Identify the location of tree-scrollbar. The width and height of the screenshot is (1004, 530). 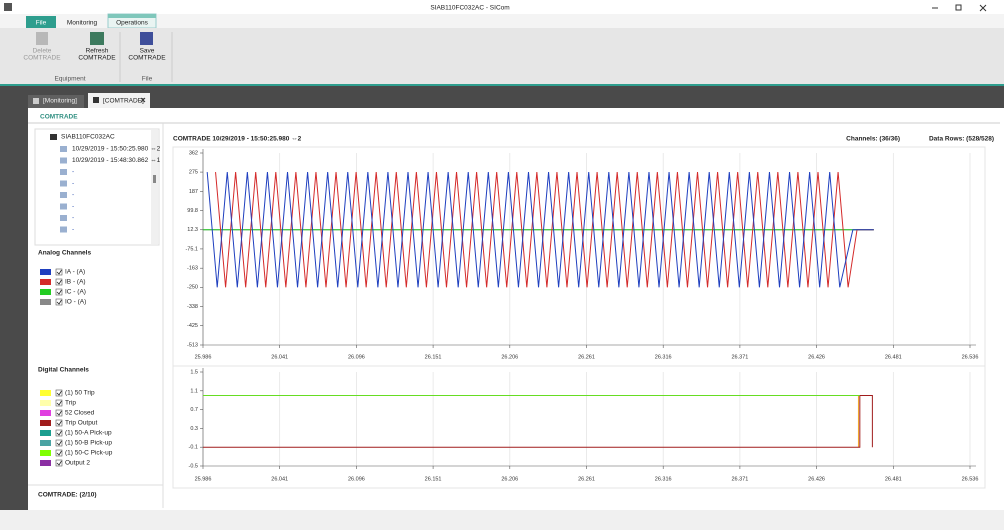
(154, 187).